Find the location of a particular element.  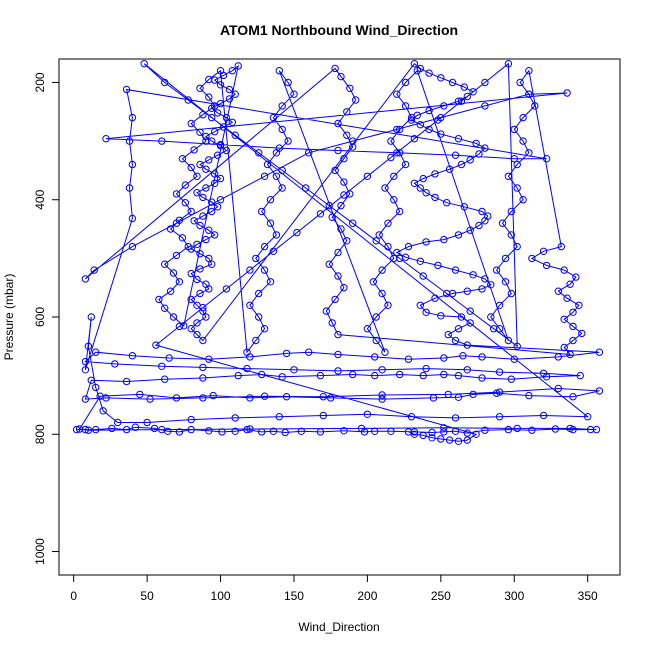

x-tick-label: 100 is located at coordinates (221, 596).